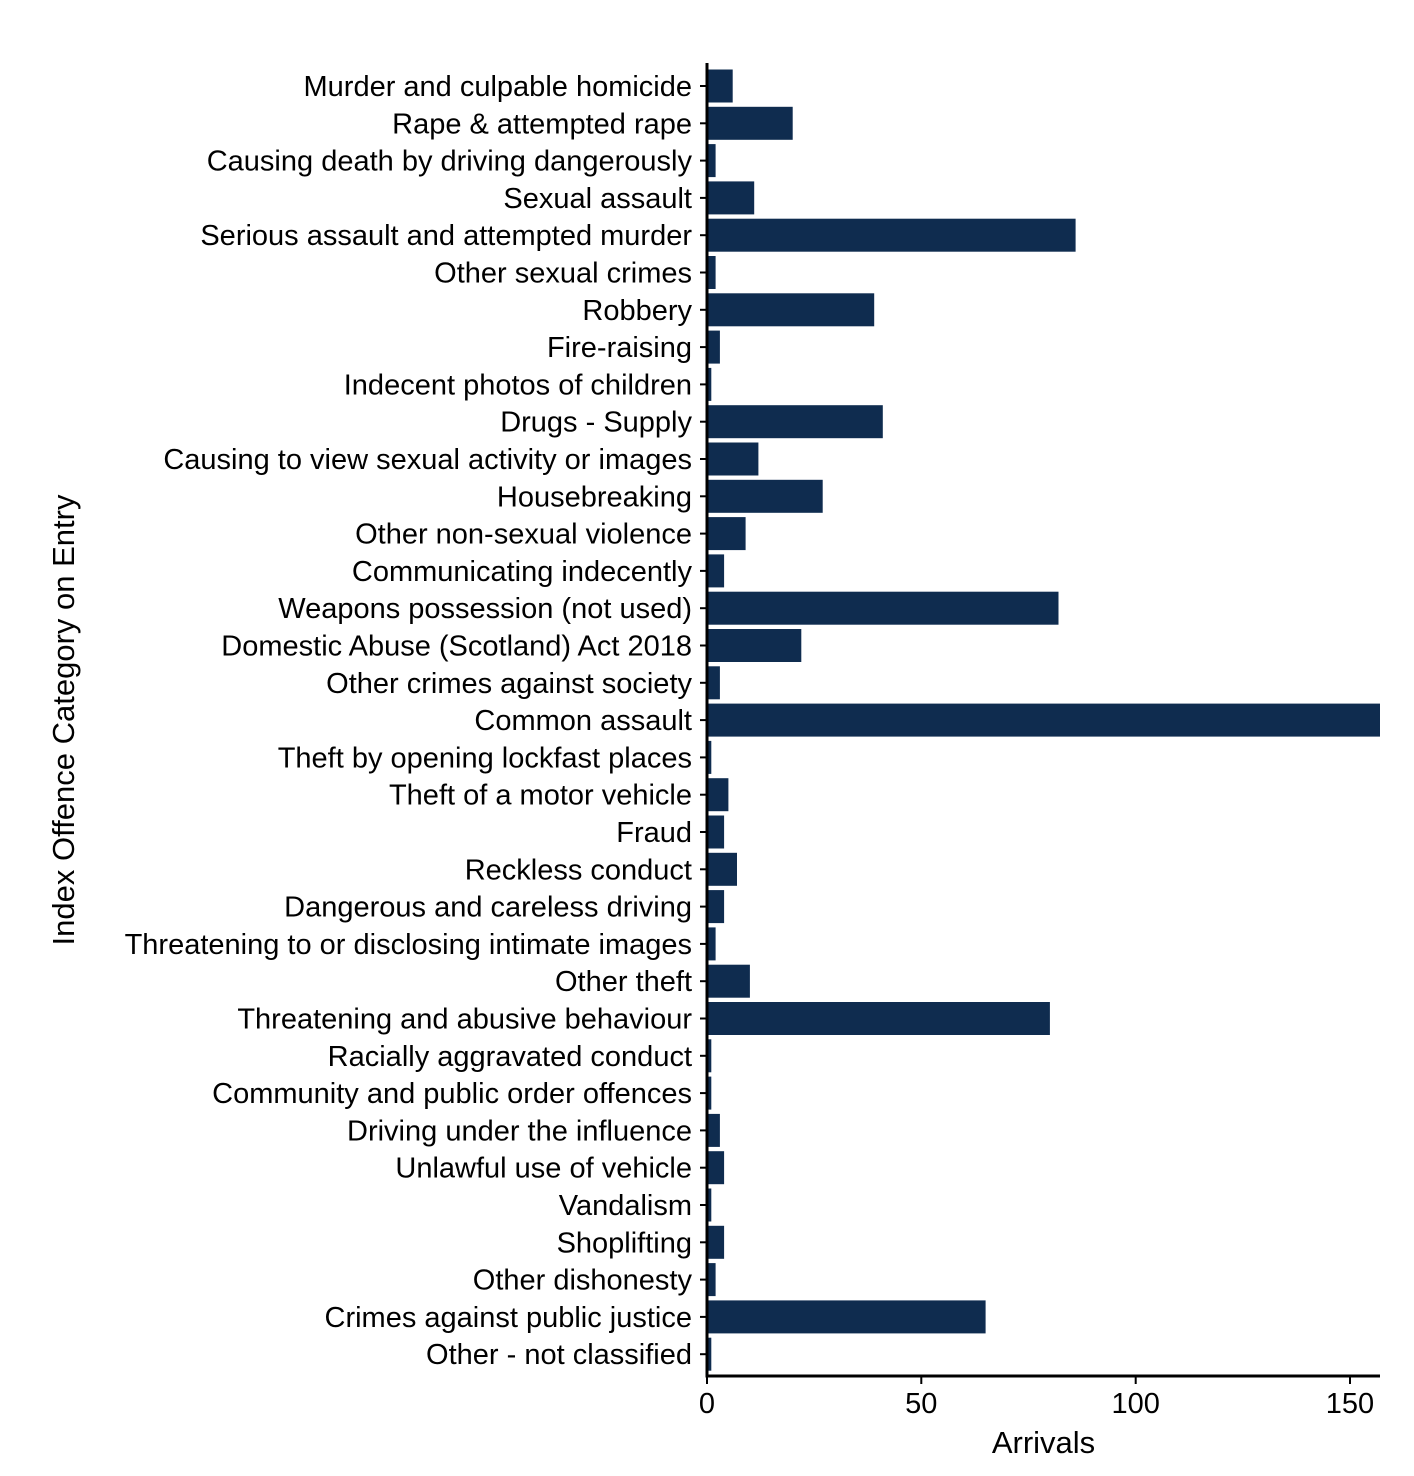 The height and width of the screenshot is (1476, 1414). I want to click on y-tick-label: Housebreaking, so click(594, 497).